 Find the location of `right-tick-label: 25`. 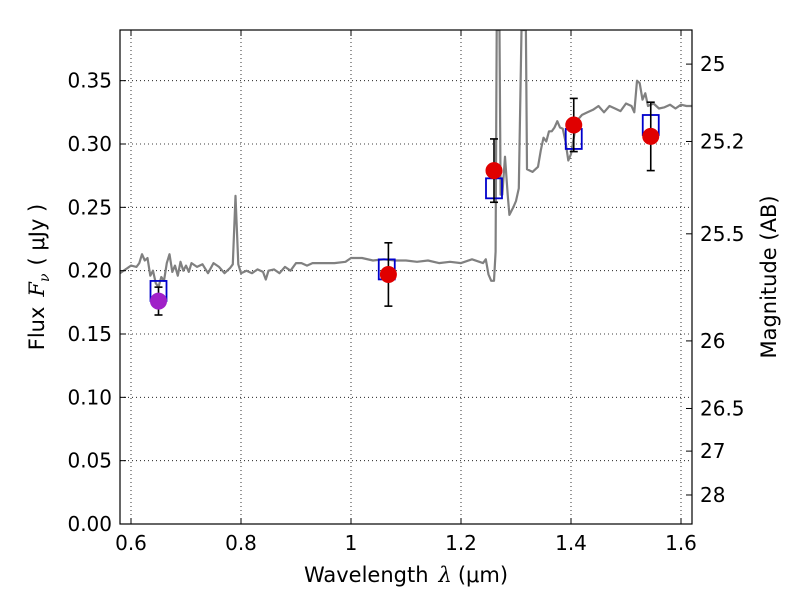

right-tick-label: 25 is located at coordinates (712, 64).